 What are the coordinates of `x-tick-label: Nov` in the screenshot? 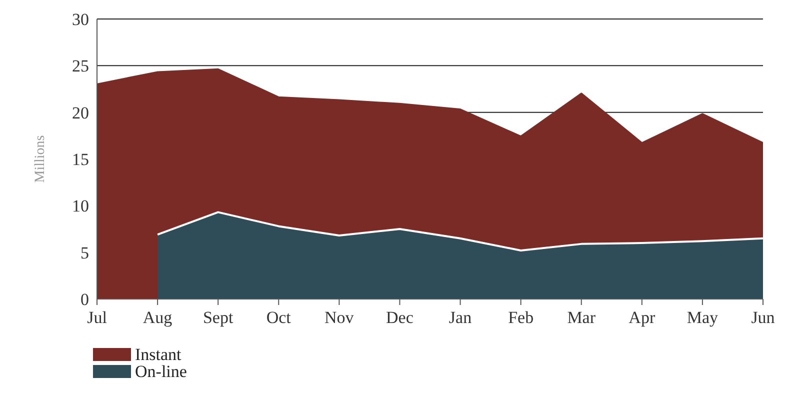 It's located at (339, 318).